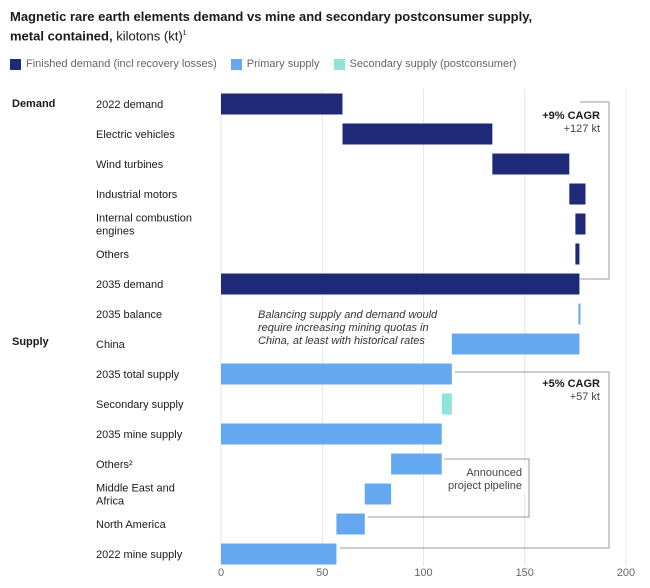 The width and height of the screenshot is (650, 588). I want to click on row-label-secondary-supply: Secondary supply, so click(140, 405).